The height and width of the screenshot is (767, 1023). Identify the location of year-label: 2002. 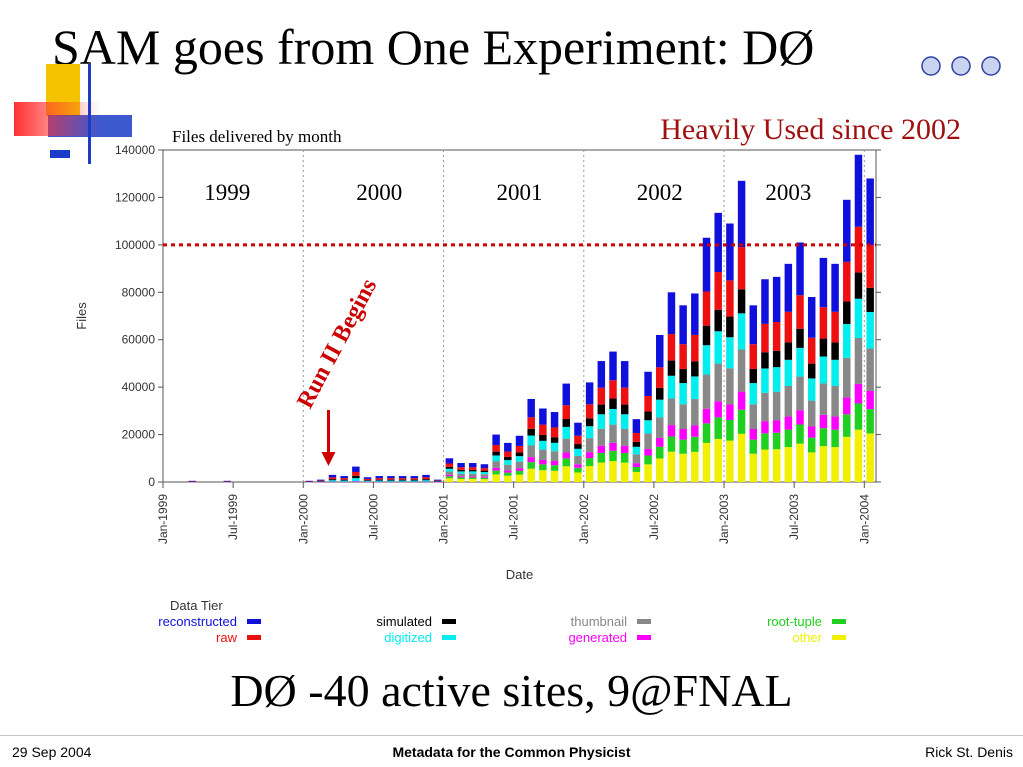
(660, 192).